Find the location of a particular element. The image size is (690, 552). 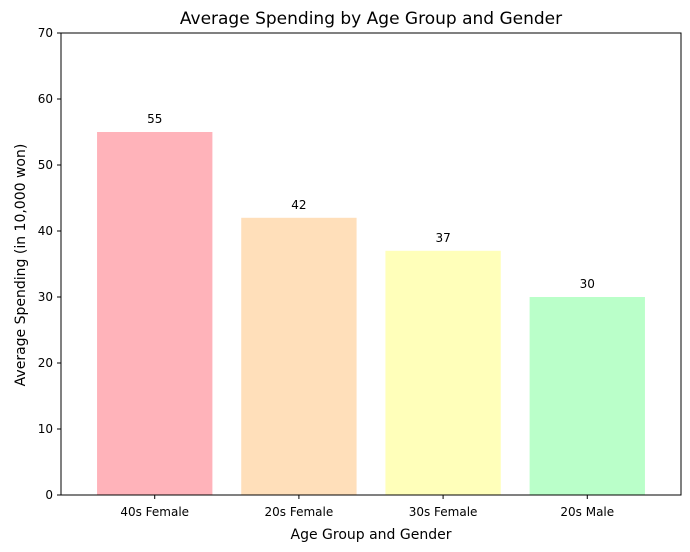

y-tick-label: 60 is located at coordinates (45, 99).